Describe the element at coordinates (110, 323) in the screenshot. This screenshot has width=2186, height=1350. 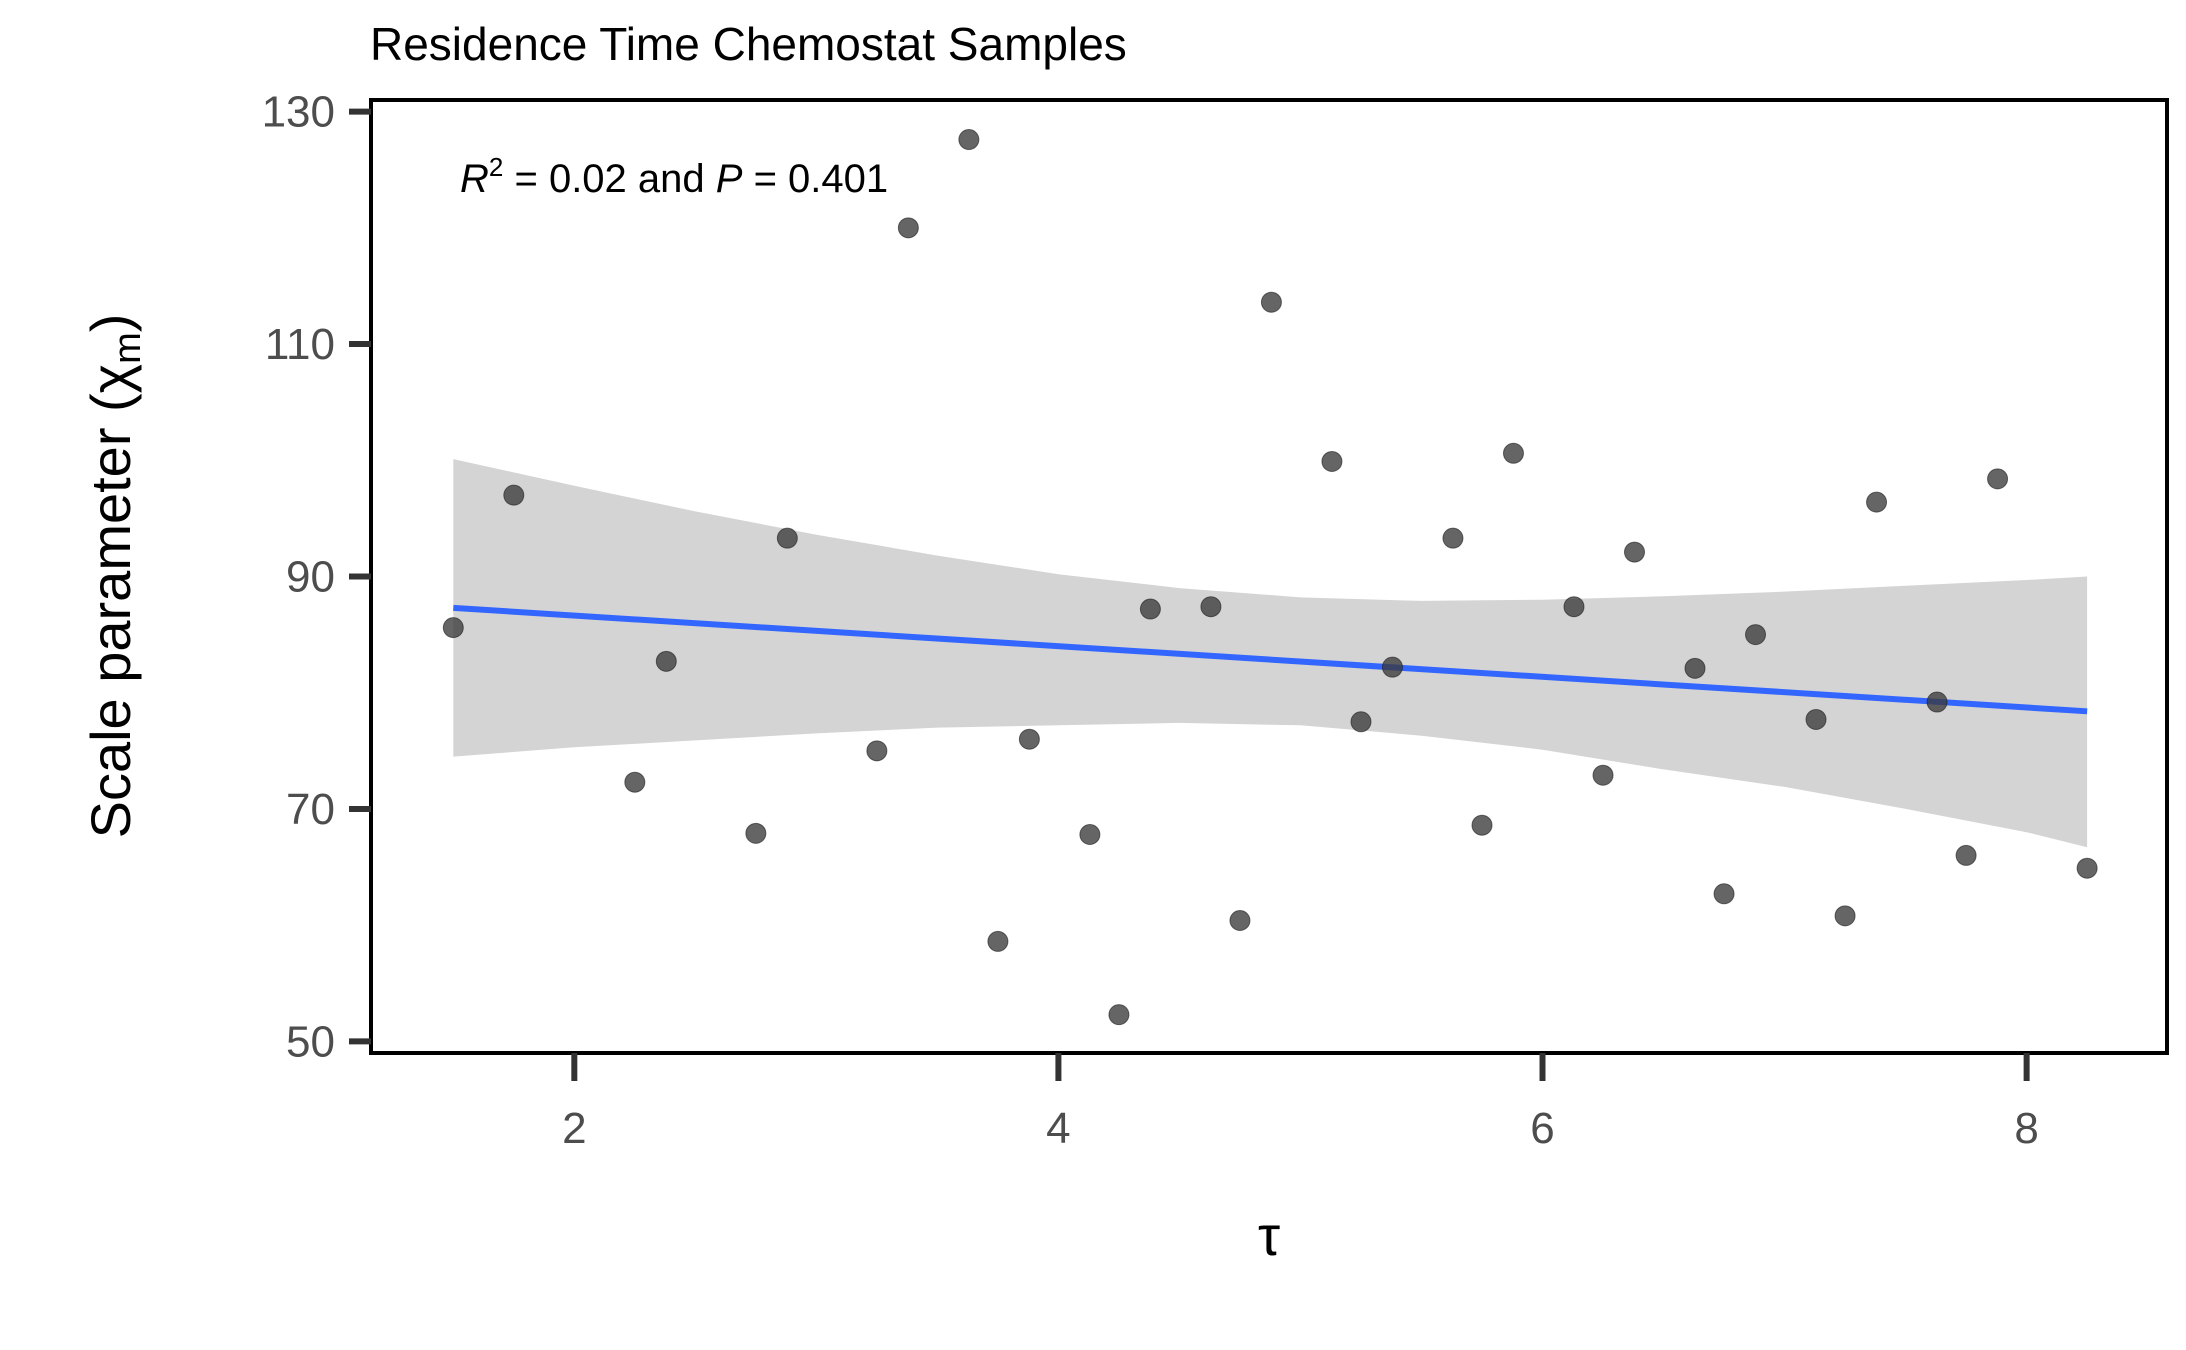
I see `y-axis-title-close: )` at that location.